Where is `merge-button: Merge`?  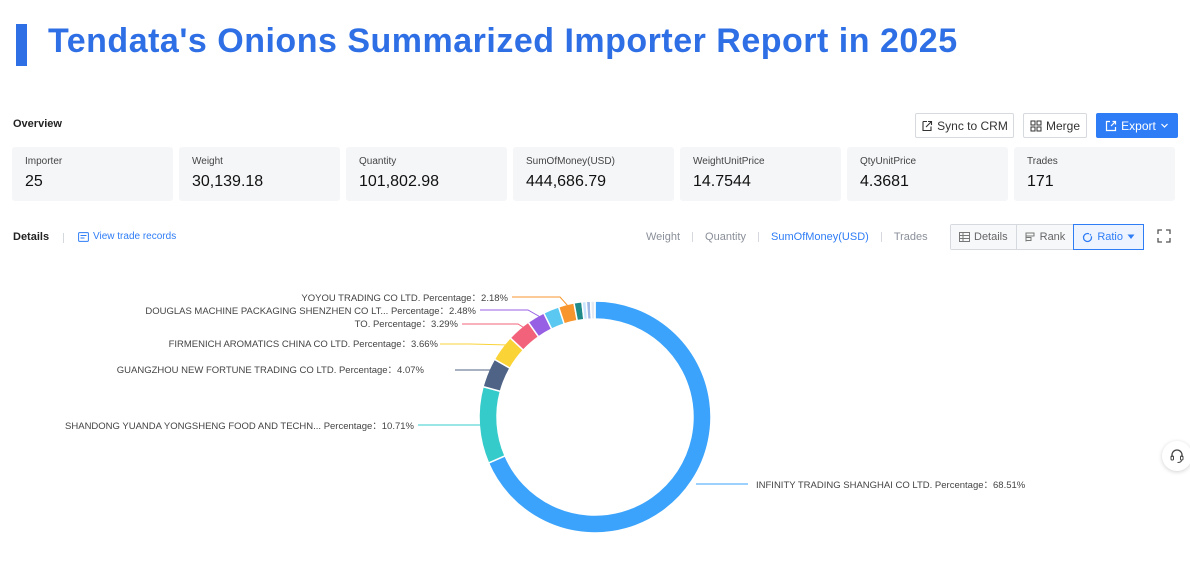 merge-button: Merge is located at coordinates (1055, 125).